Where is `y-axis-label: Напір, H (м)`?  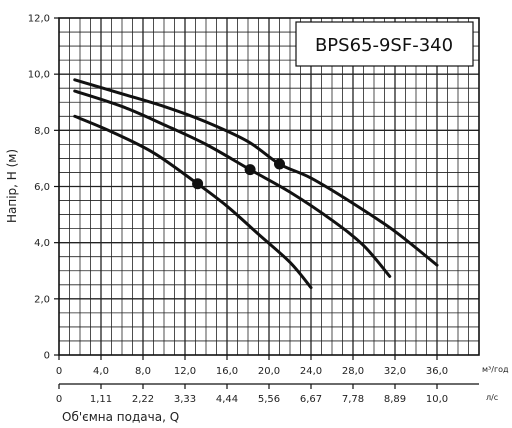 y-axis-label: Напір, H (м) is located at coordinates (12, 186).